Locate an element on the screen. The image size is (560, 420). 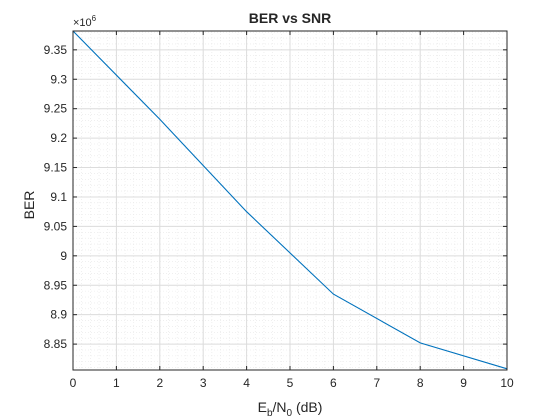
chart-title: BER vs SNR is located at coordinates (290, 18).